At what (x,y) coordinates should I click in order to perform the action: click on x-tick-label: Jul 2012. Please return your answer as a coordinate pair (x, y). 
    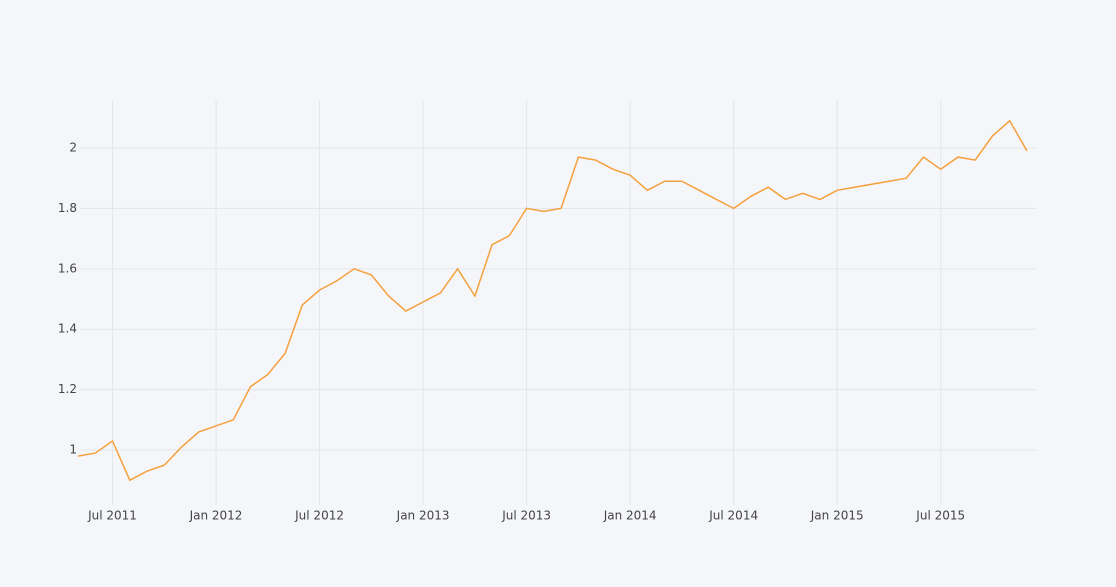
    Looking at the image, I should click on (319, 516).